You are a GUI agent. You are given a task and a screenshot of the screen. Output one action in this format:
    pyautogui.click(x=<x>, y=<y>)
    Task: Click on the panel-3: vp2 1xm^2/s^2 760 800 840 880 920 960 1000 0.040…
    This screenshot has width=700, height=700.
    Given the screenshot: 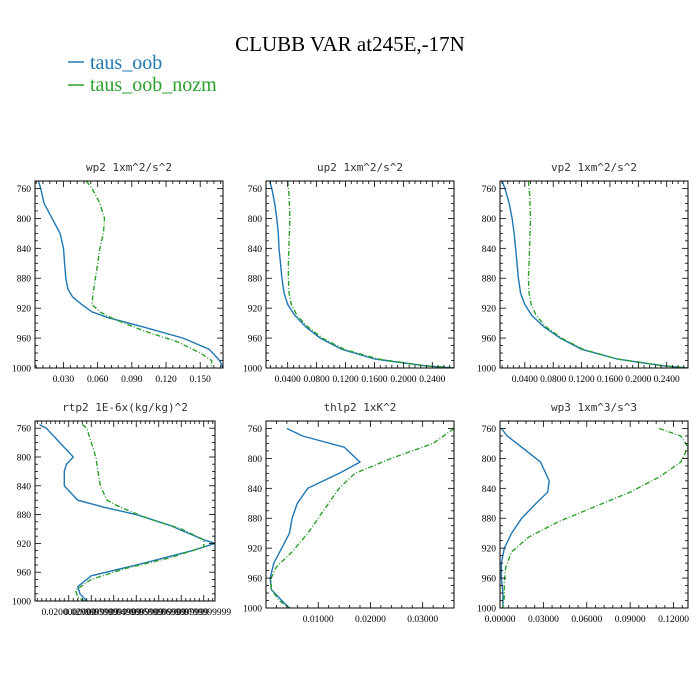 What is the action you would take?
    pyautogui.click(x=583, y=273)
    